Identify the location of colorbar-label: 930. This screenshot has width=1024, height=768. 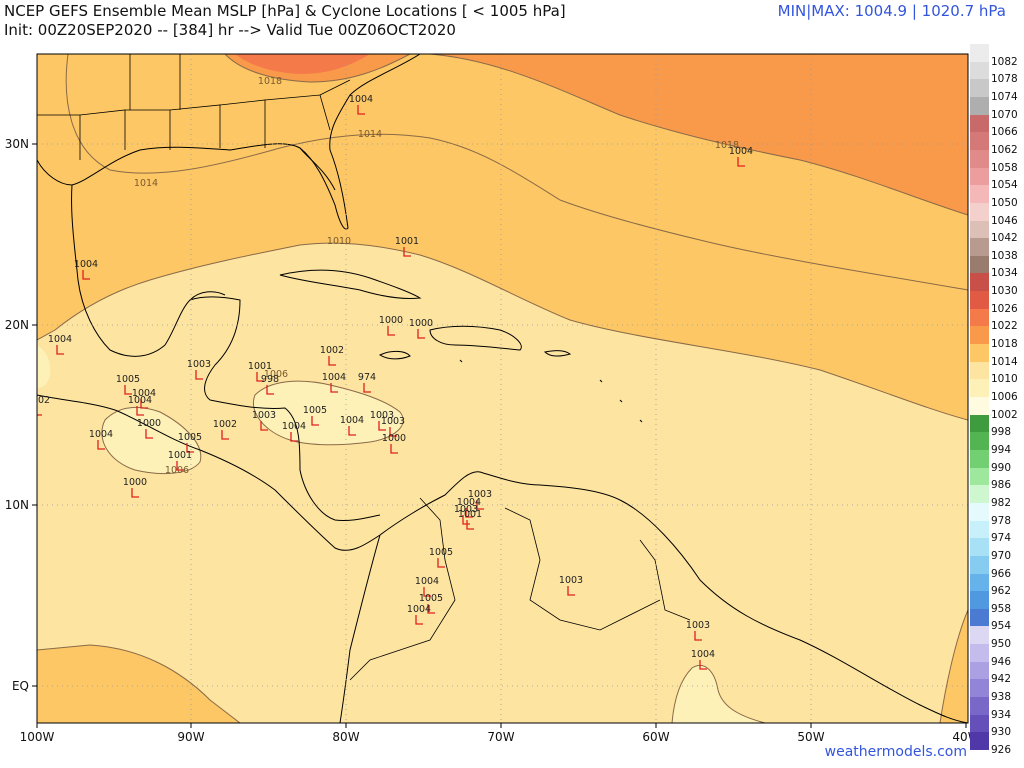
(1001, 732).